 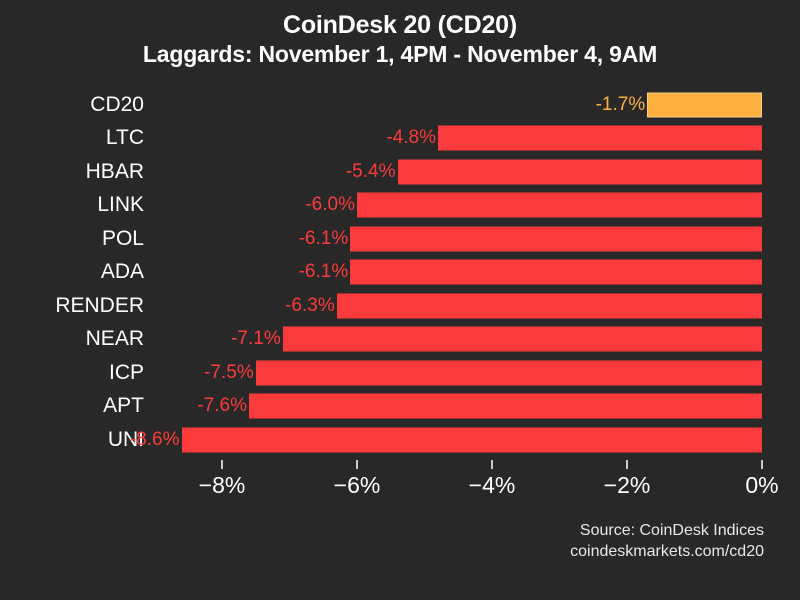 I want to click on bar-ada, so click(x=556, y=272).